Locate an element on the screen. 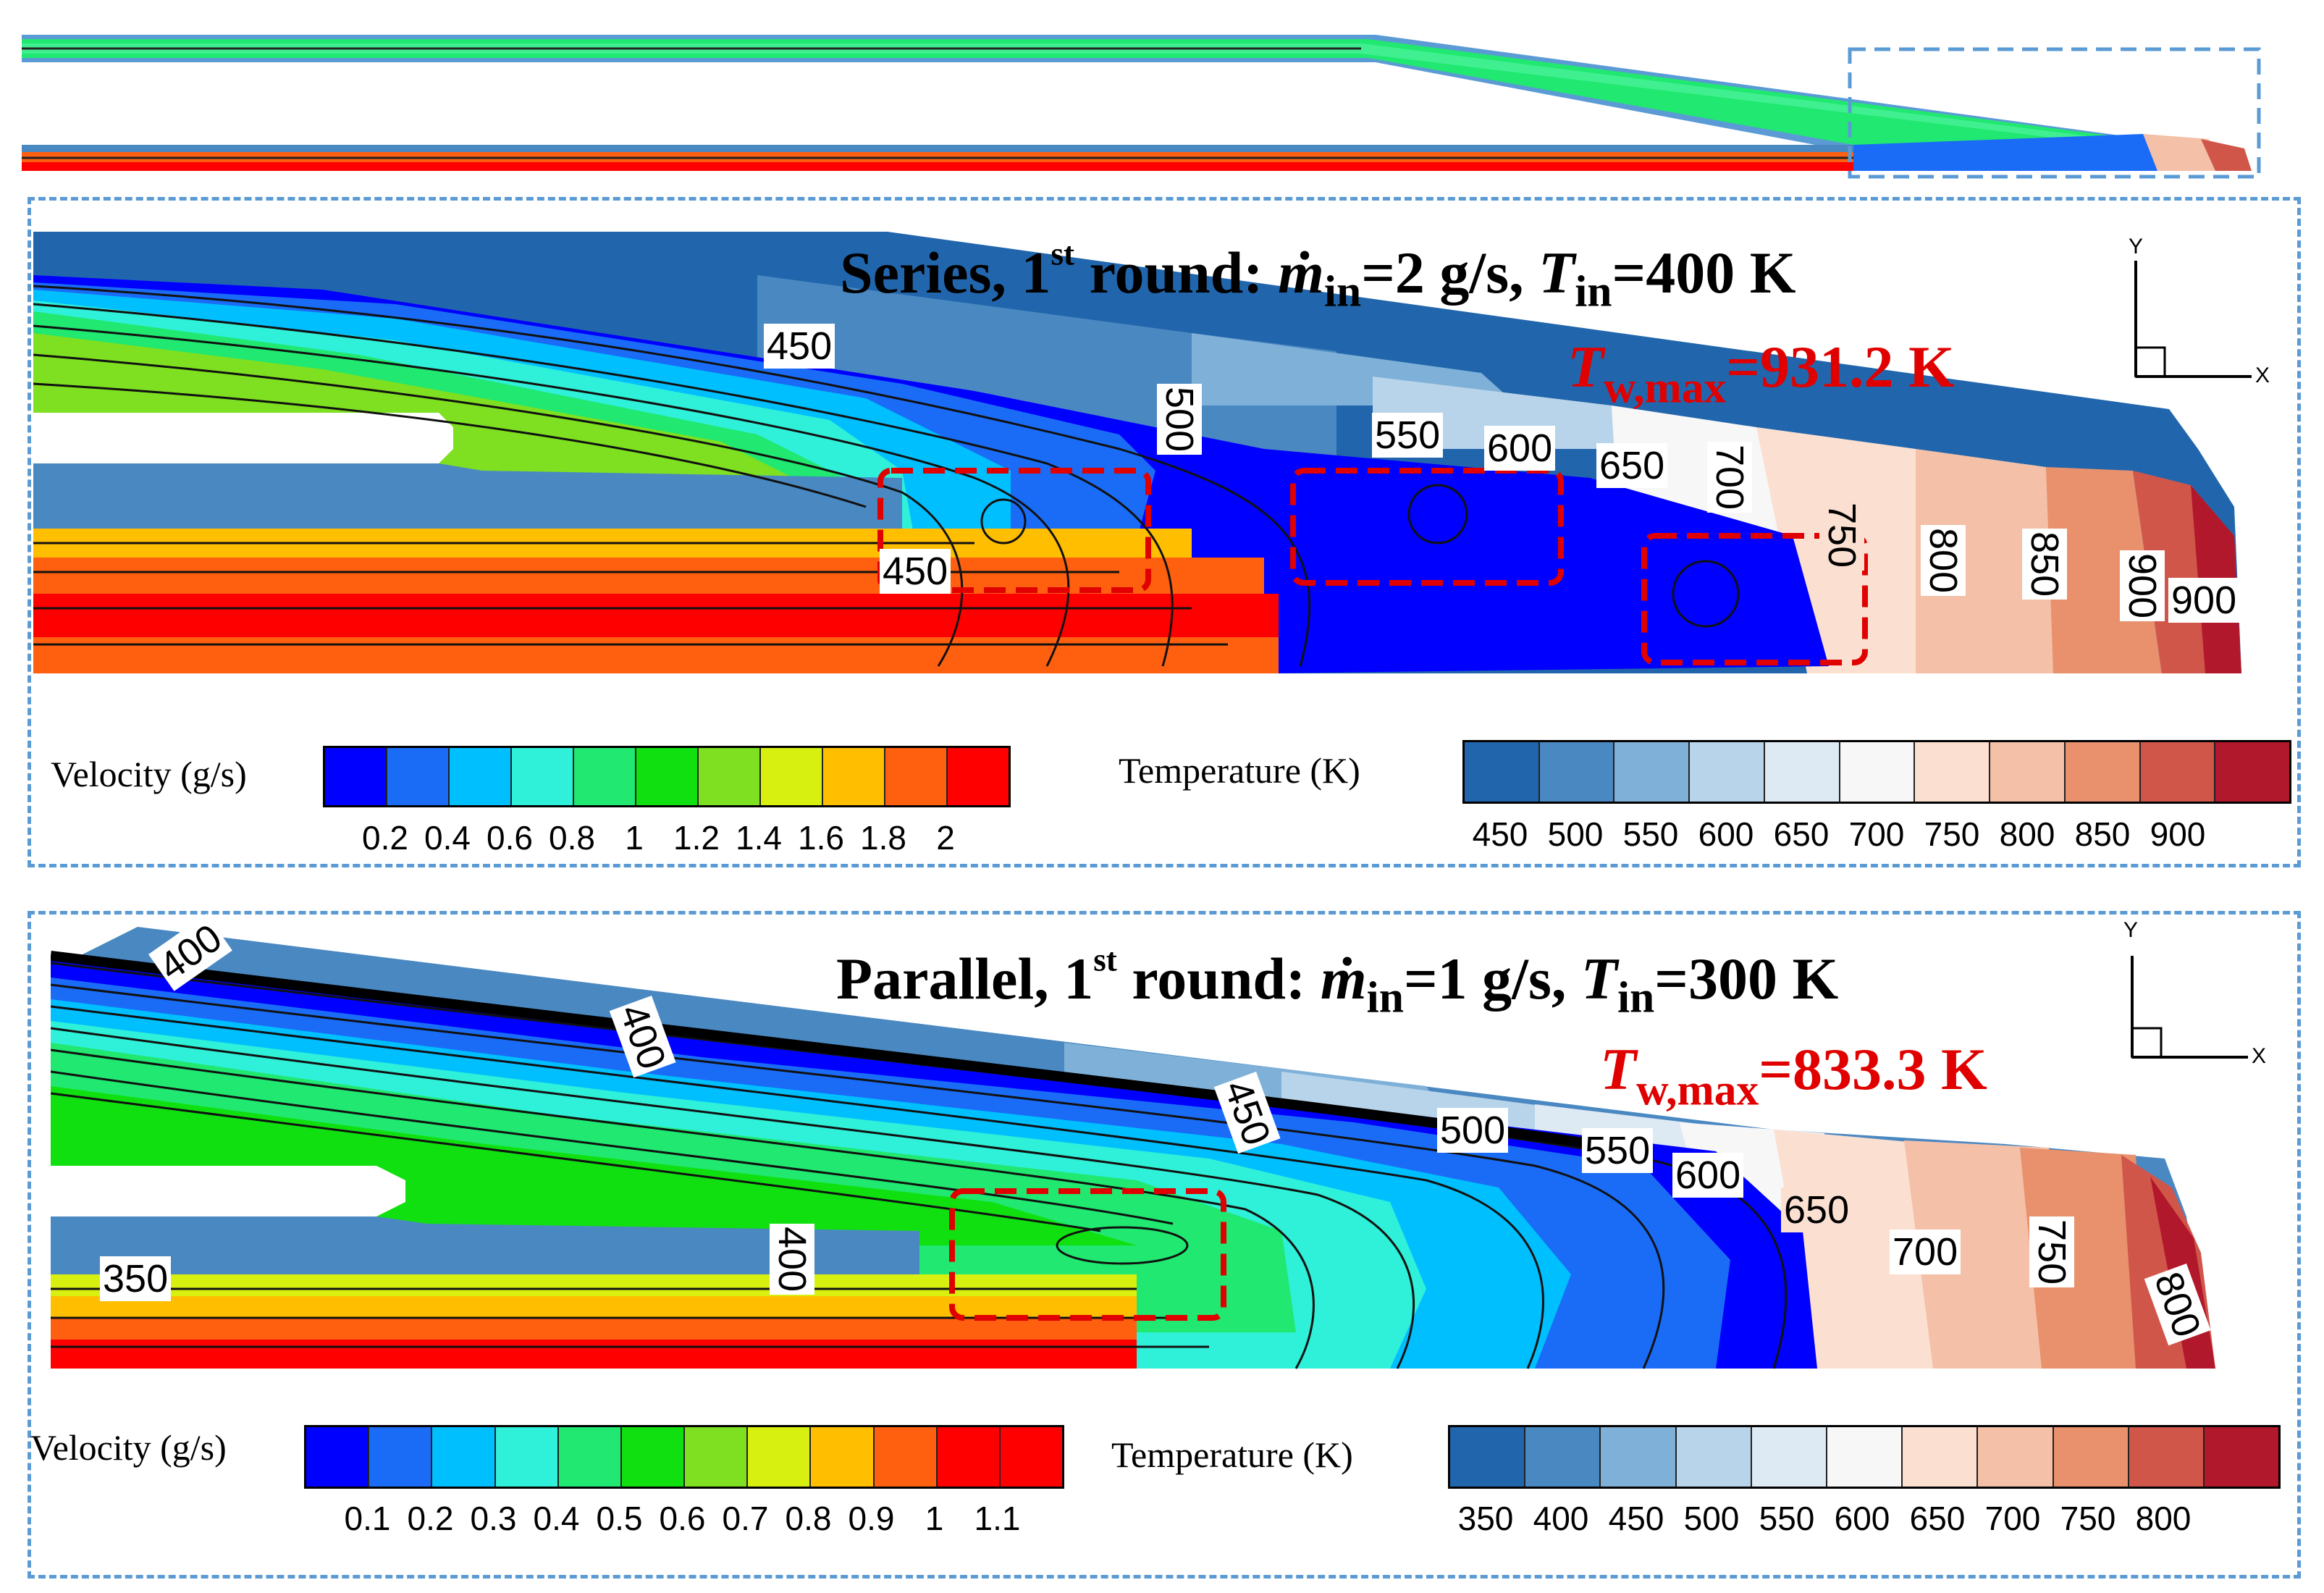 Image resolution: width=2324 pixels, height=1593 pixels. series-title: Series, 1st round: ṁin=2 g/s, Tin=400 K is located at coordinates (1318, 275).